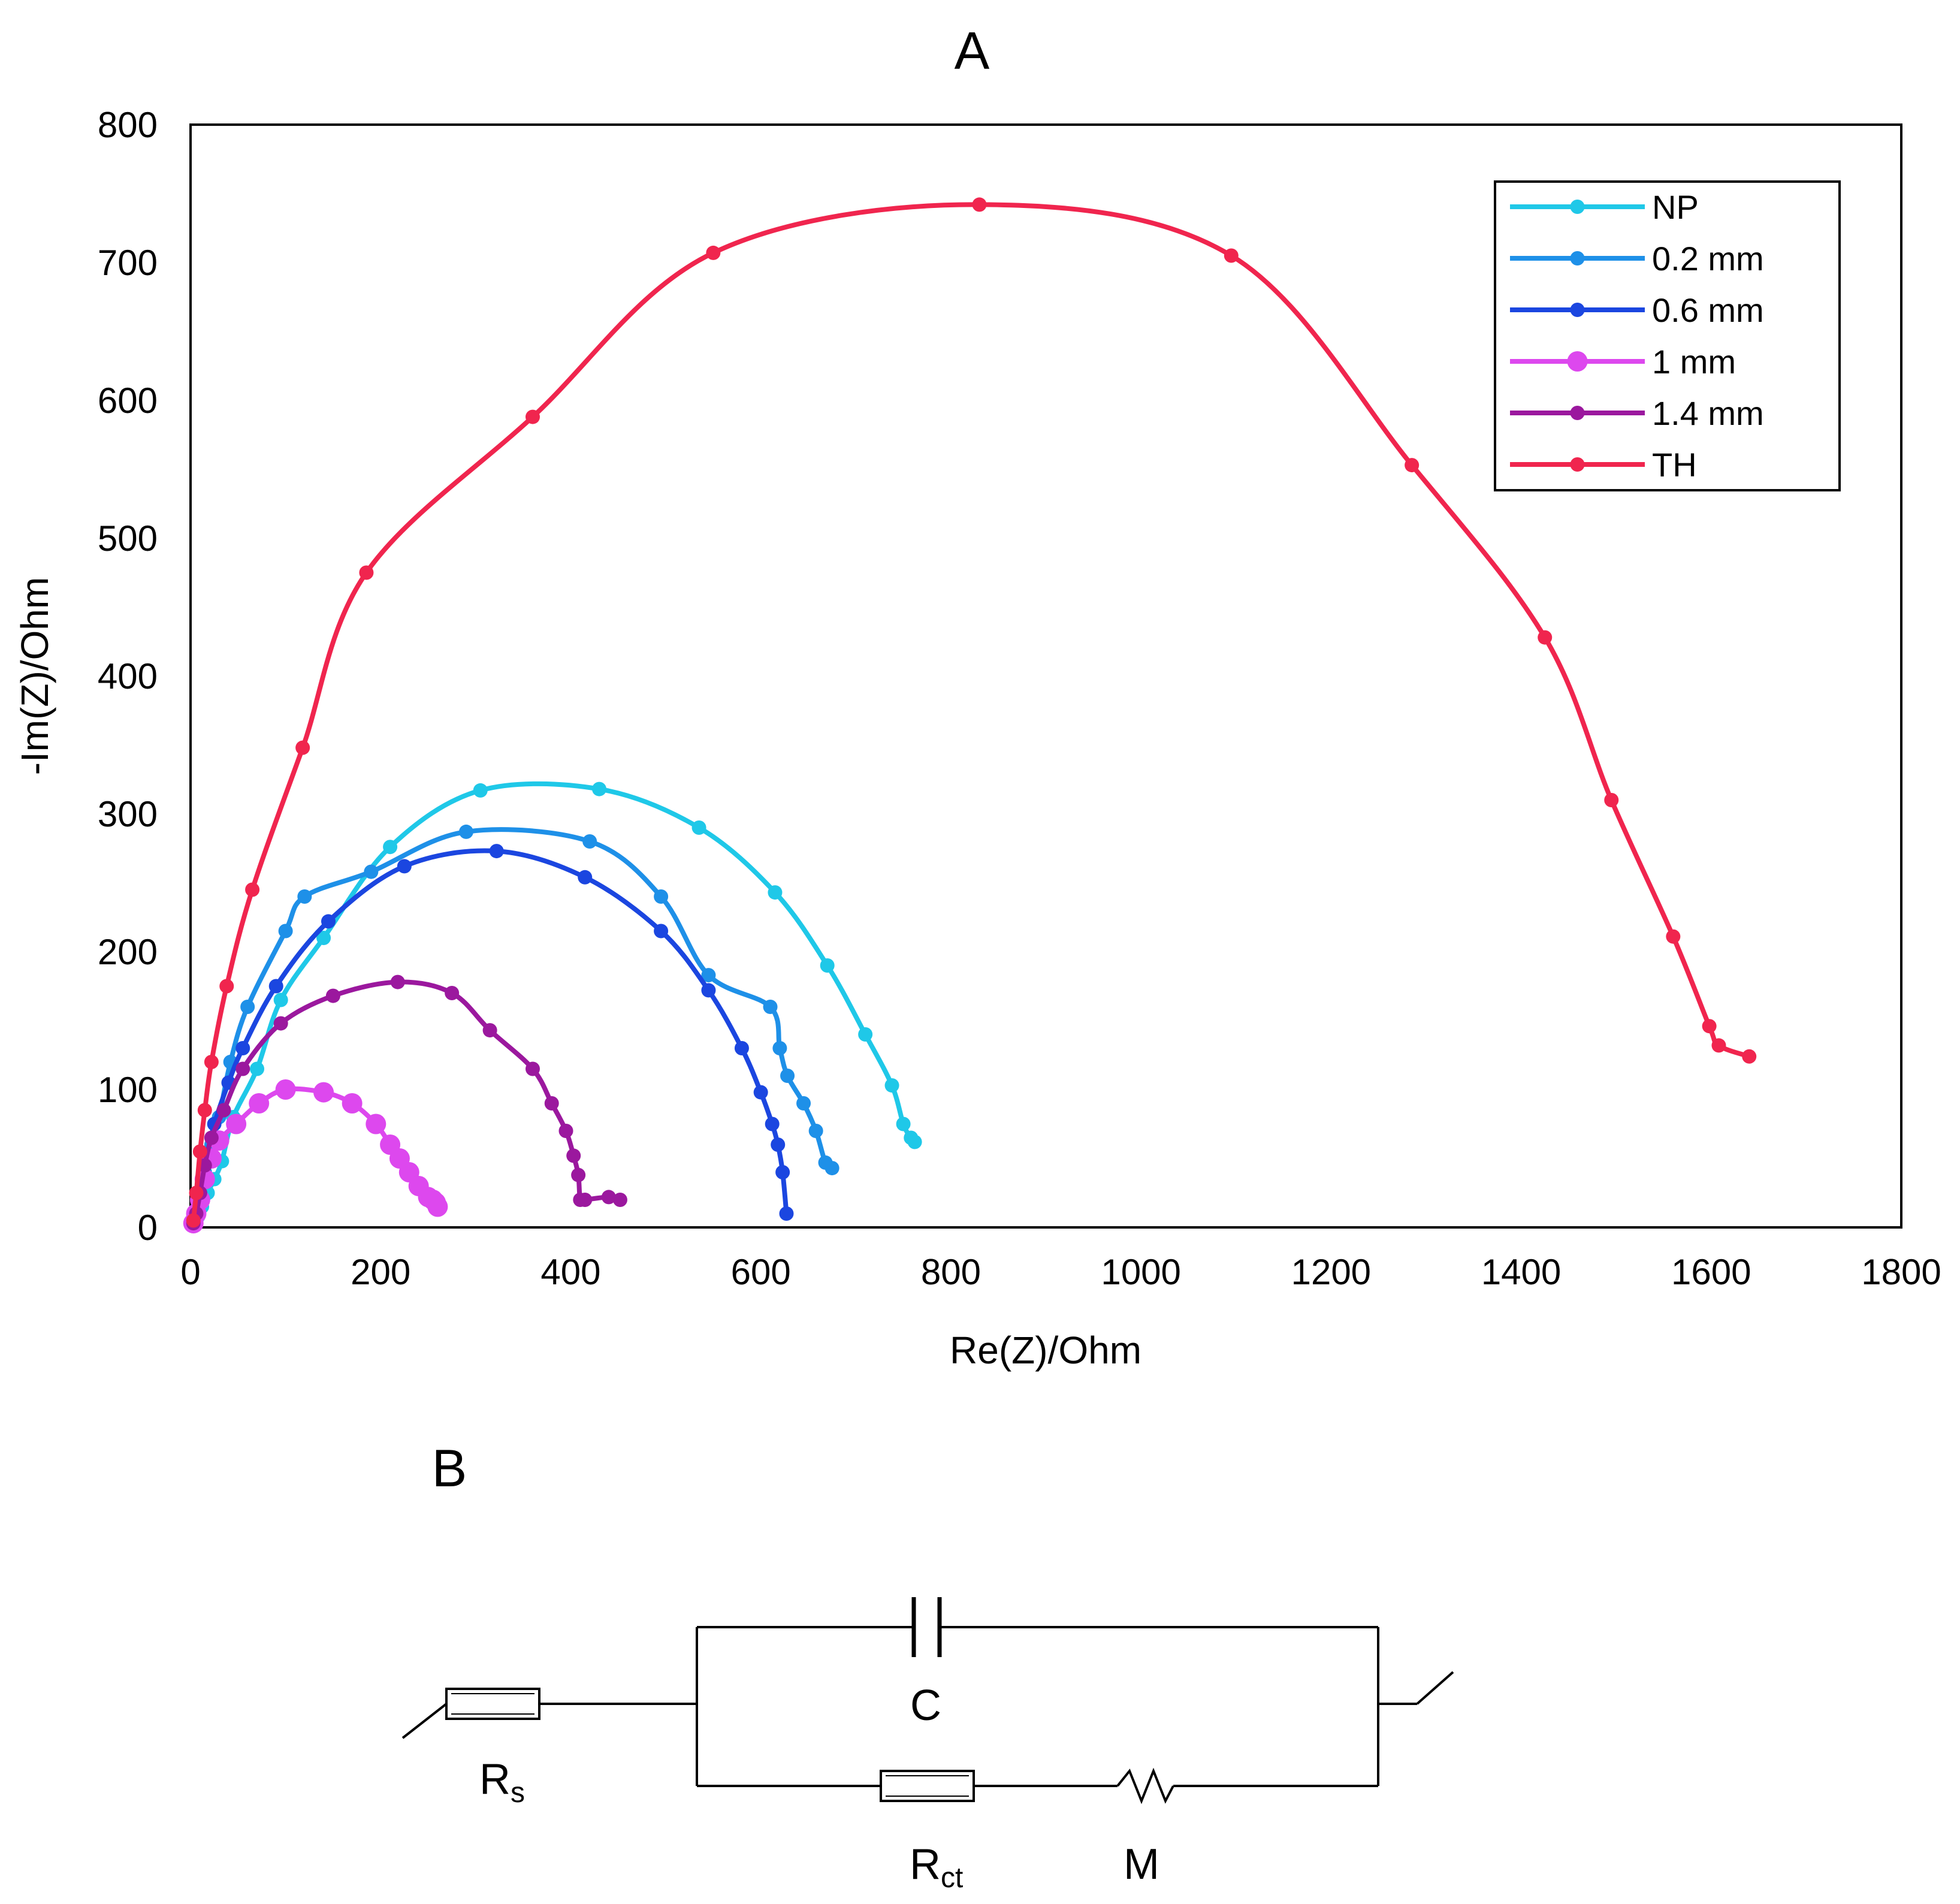  What do you see at coordinates (925, 1706) in the screenshot?
I see `label-c: C` at bounding box center [925, 1706].